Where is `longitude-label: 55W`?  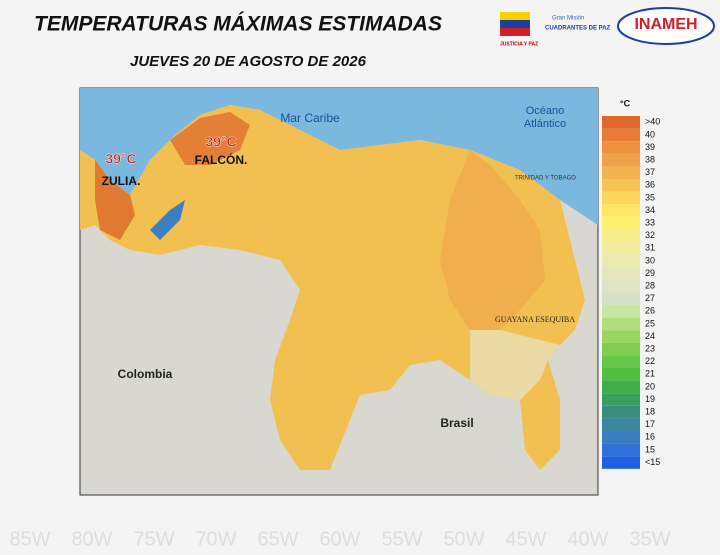
longitude-label: 55W is located at coordinates (401, 539).